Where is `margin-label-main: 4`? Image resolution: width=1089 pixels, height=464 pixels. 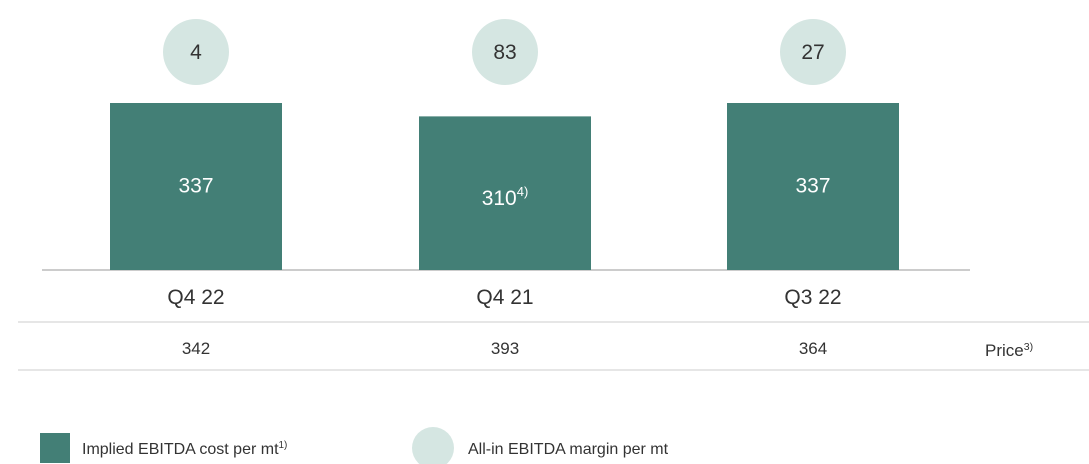
margin-label-main: 4 is located at coordinates (196, 52).